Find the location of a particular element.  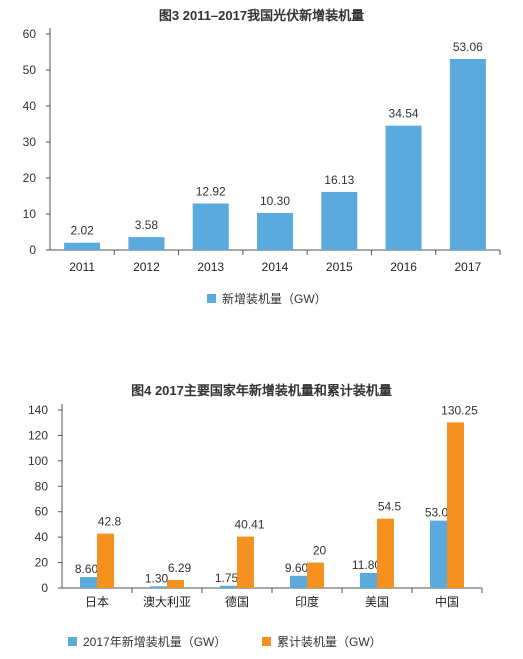

data-label: 3.58 is located at coordinates (147, 225).